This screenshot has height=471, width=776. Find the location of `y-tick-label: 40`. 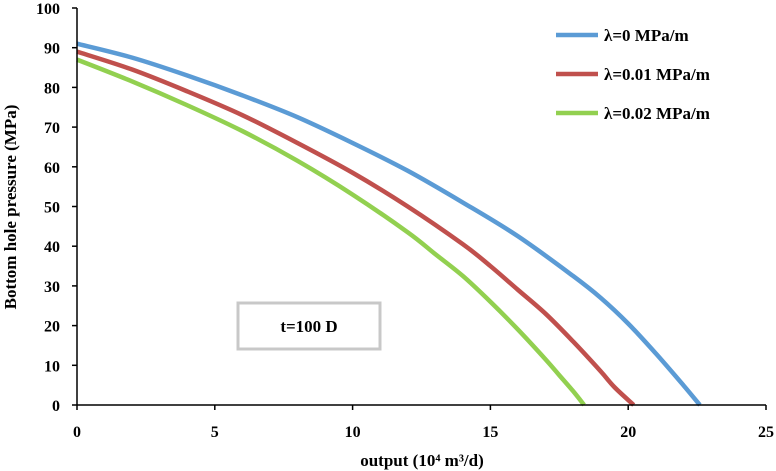

y-tick-label: 40 is located at coordinates (52, 247).